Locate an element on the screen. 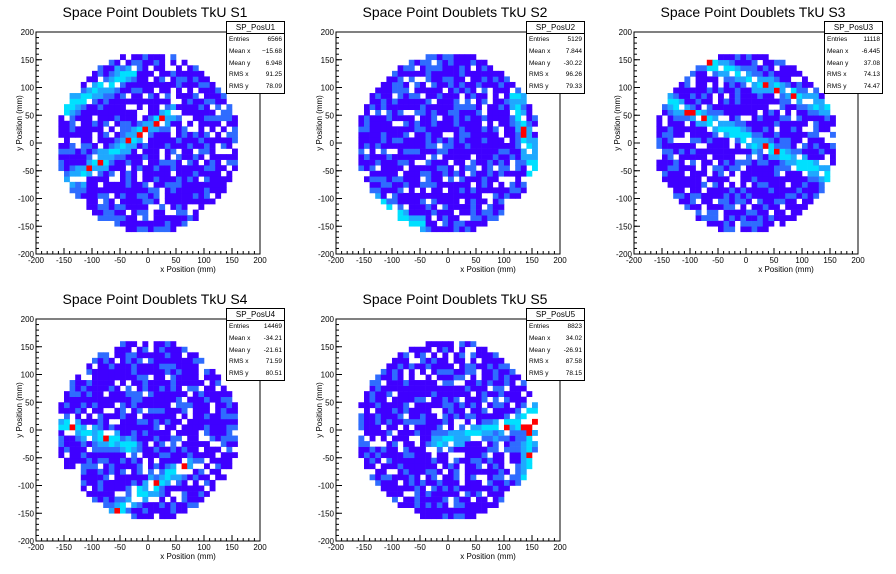 The width and height of the screenshot is (896, 574). y-tick-label: -150 is located at coordinates (624, 226).